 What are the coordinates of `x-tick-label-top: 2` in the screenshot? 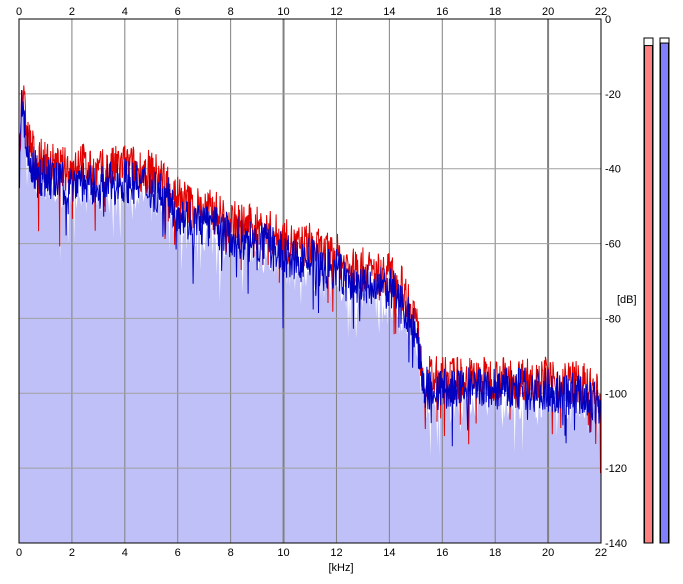 It's located at (72, 12).